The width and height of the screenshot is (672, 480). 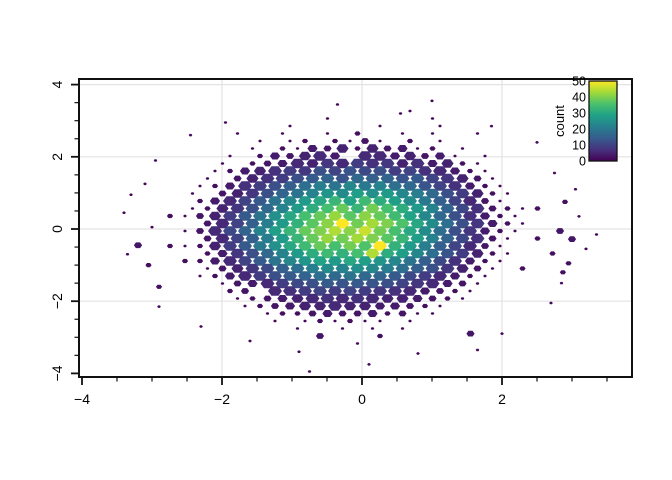 I want to click on colorbar-title: count, so click(x=559, y=121).